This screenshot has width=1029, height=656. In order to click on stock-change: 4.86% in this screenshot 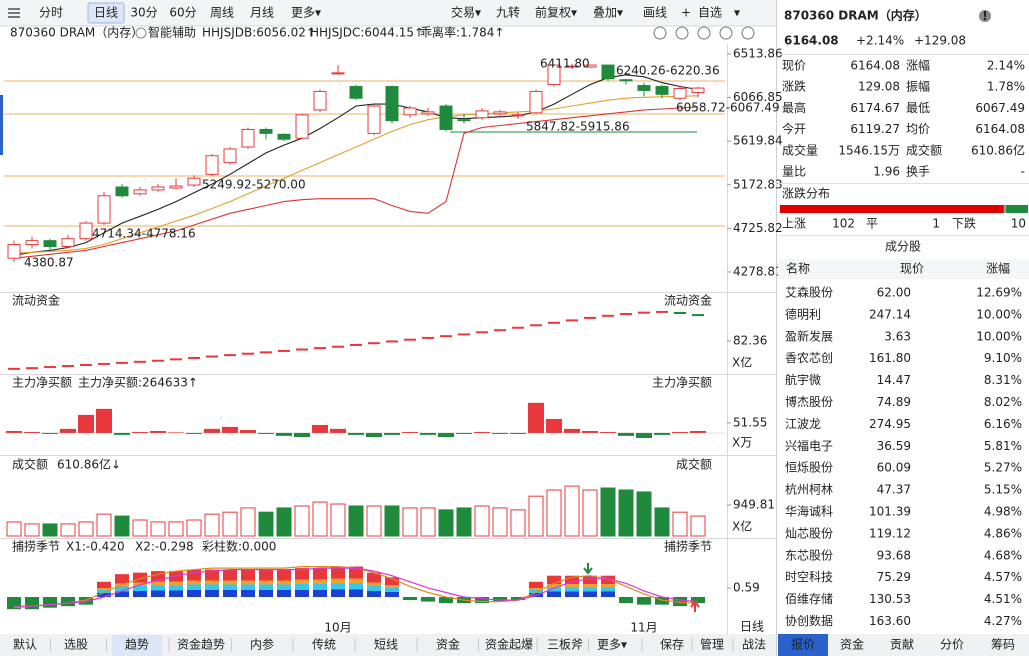, I will do `click(1003, 533)`.